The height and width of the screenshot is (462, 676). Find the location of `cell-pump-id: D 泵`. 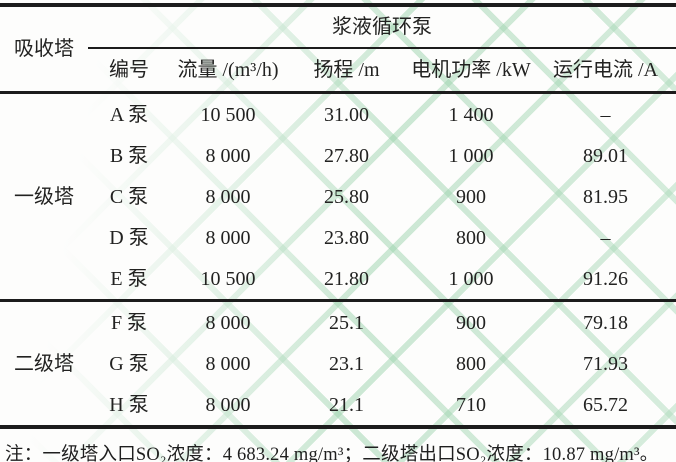

cell-pump-id: D 泵 is located at coordinates (129, 237).